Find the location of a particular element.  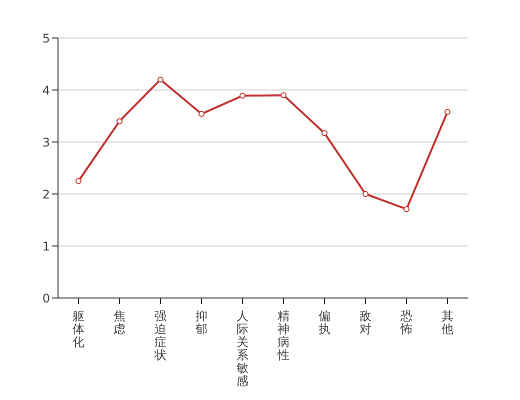

y-tick-label: 2 is located at coordinates (46, 194).